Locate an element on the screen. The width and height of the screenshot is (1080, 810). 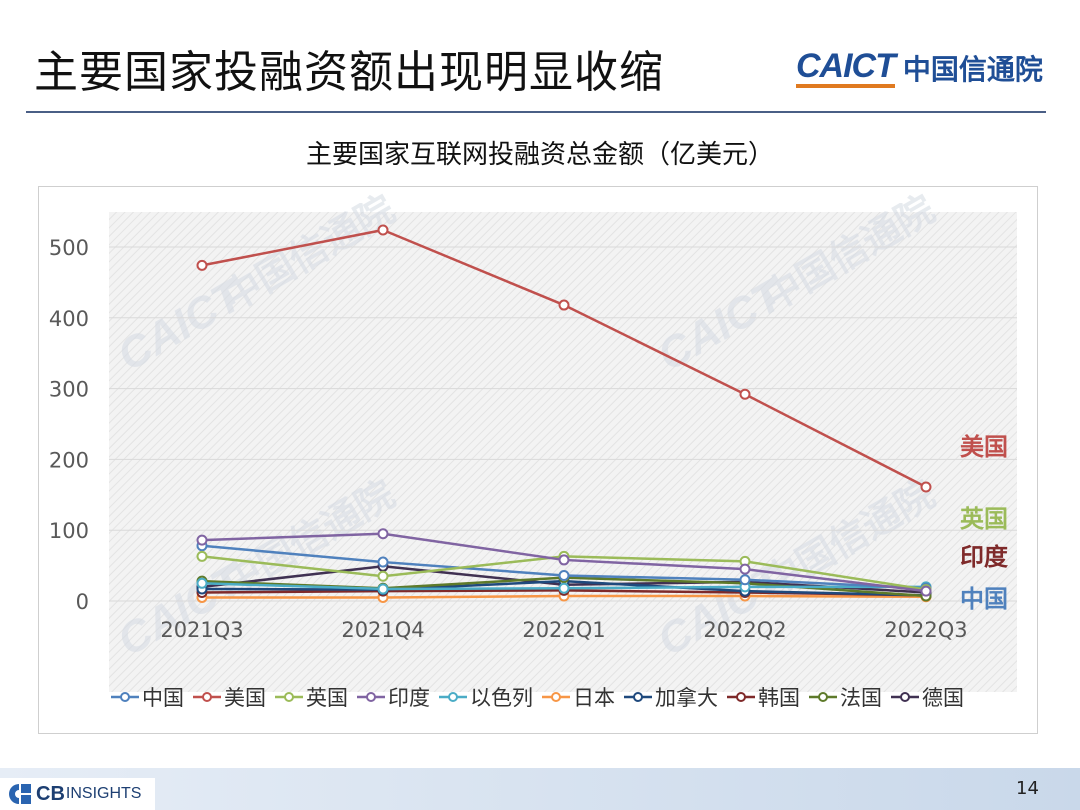
caict-logo-text: CAICT is located at coordinates (846, 68).